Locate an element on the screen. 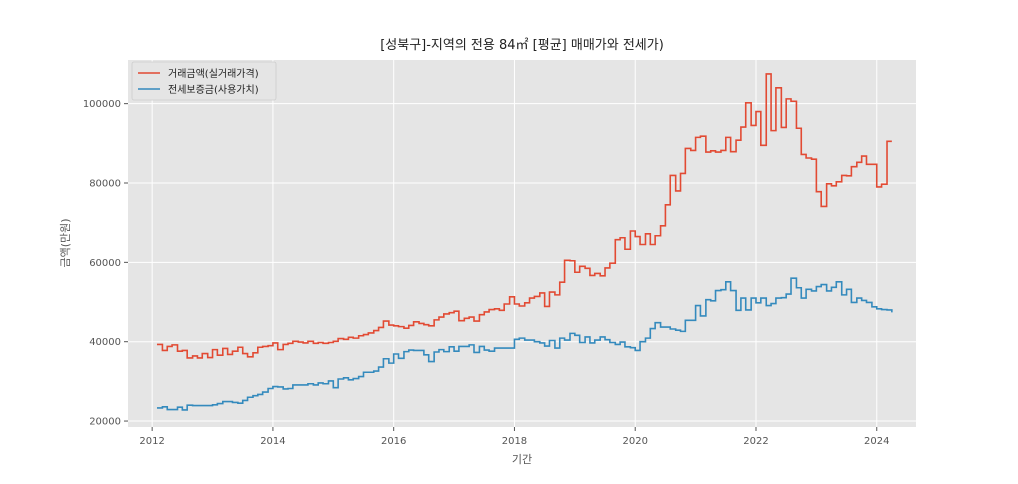  x-tick-label: 2016 is located at coordinates (393, 441).